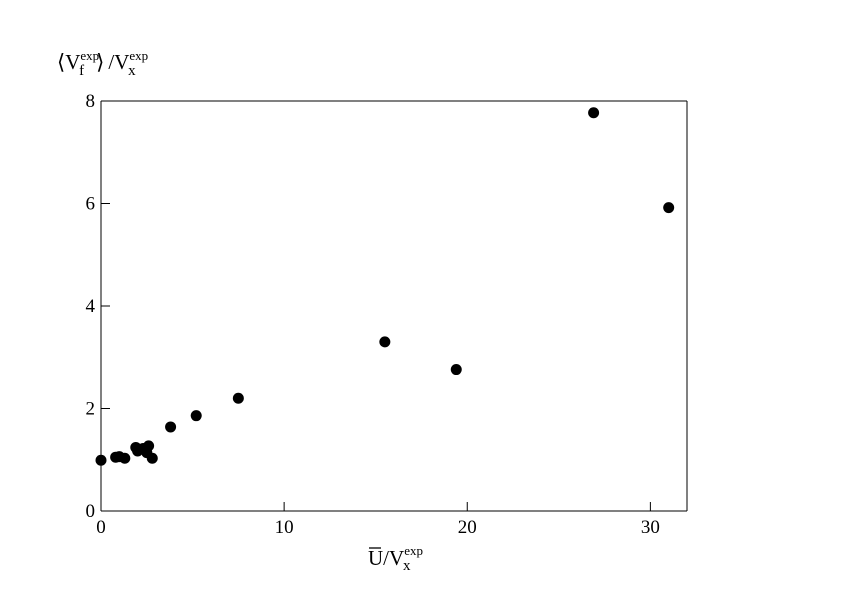  What do you see at coordinates (413, 550) in the screenshot?
I see `x-label-v-sup: exp` at bounding box center [413, 550].